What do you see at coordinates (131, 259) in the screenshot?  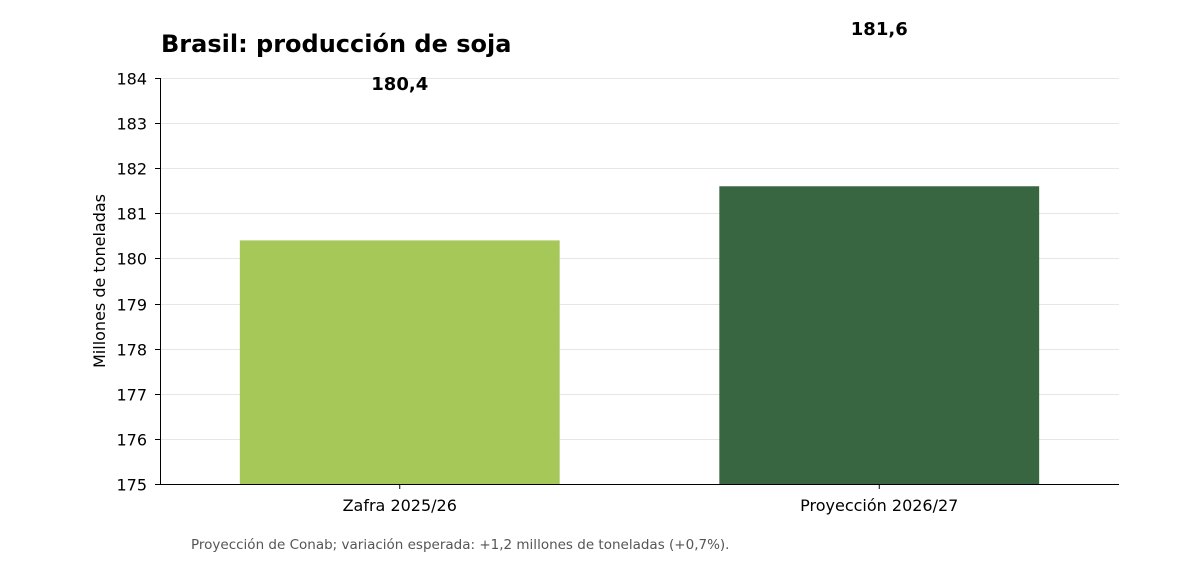 I see `y-tick-label: 180` at bounding box center [131, 259].